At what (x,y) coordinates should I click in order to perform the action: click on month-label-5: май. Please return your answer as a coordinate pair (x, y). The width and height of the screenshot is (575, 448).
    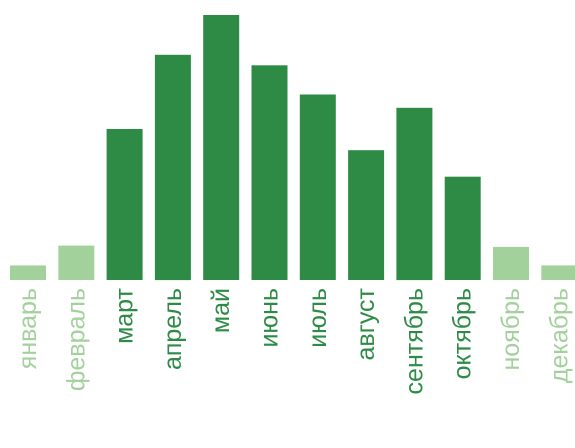
    Looking at the image, I should click on (221, 310).